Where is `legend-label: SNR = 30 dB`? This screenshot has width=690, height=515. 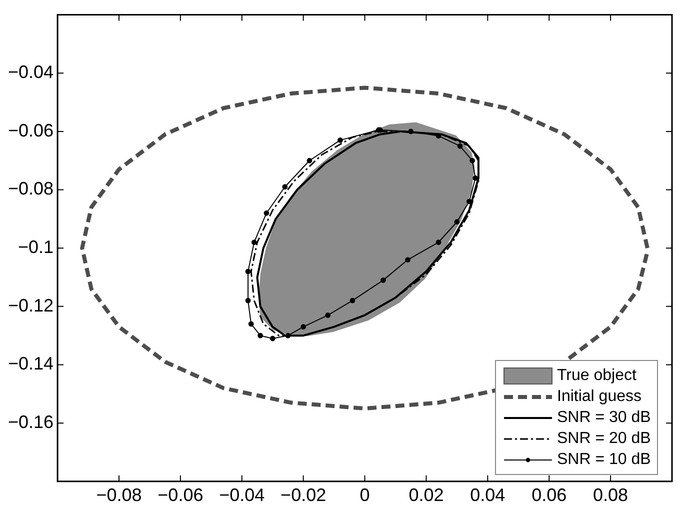 legend-label: SNR = 30 dB is located at coordinates (604, 418).